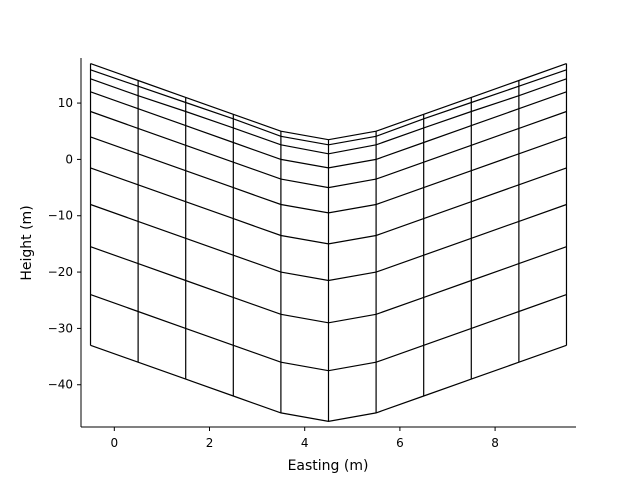 This screenshot has height=480, width=640. Describe the element at coordinates (69, 159) in the screenshot. I see `y-tick-label: 0` at that location.